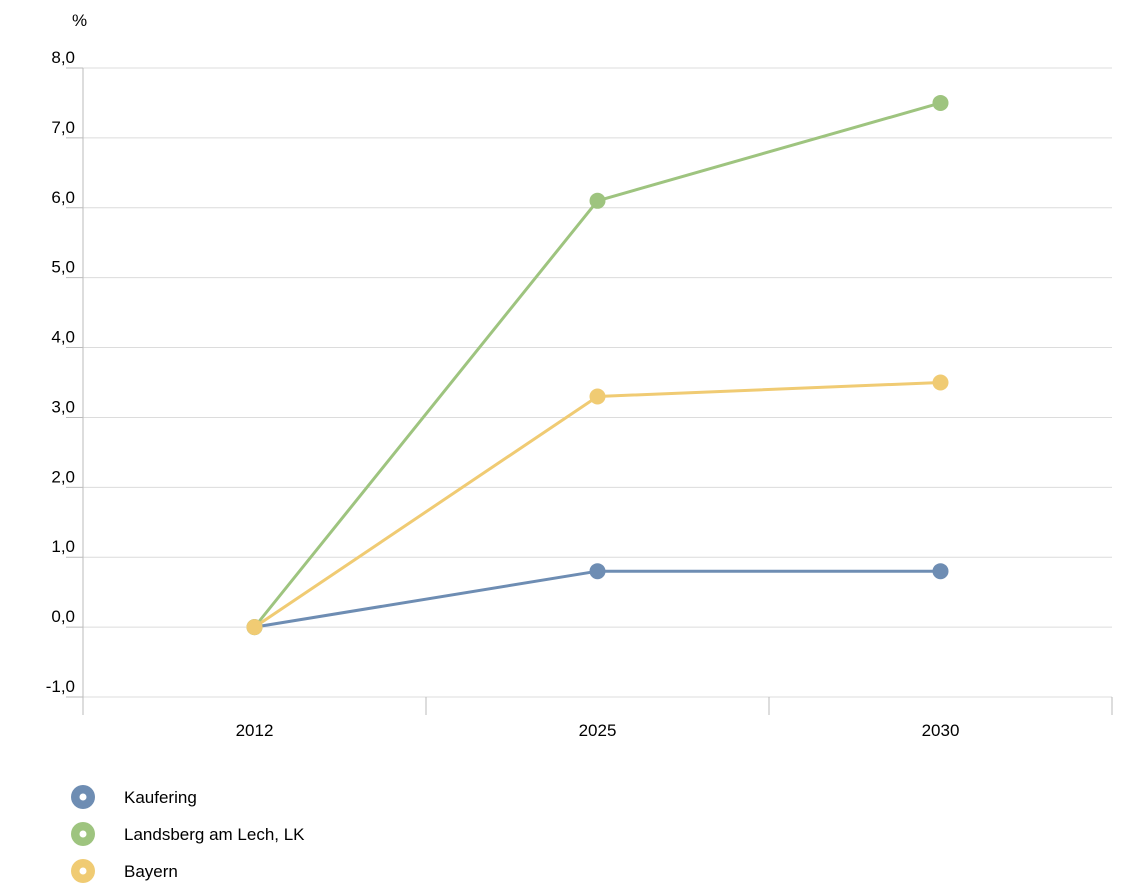 The width and height of the screenshot is (1124, 895). I want to click on x-tick-label: 2025, so click(598, 730).